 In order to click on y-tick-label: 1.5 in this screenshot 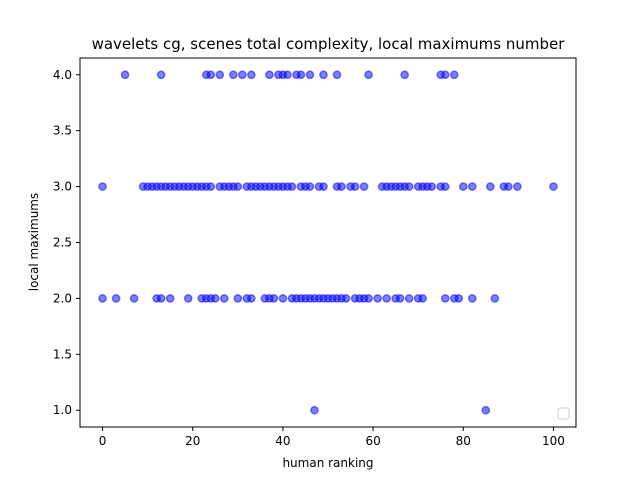, I will do `click(62, 354)`.